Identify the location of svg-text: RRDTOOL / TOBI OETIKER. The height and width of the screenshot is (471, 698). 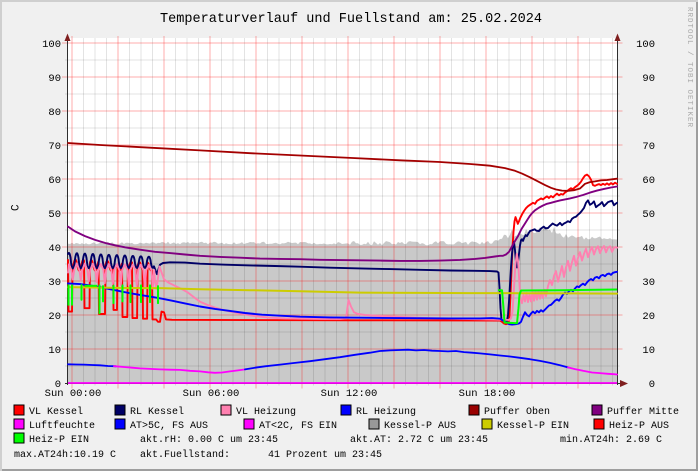
(689, 67).